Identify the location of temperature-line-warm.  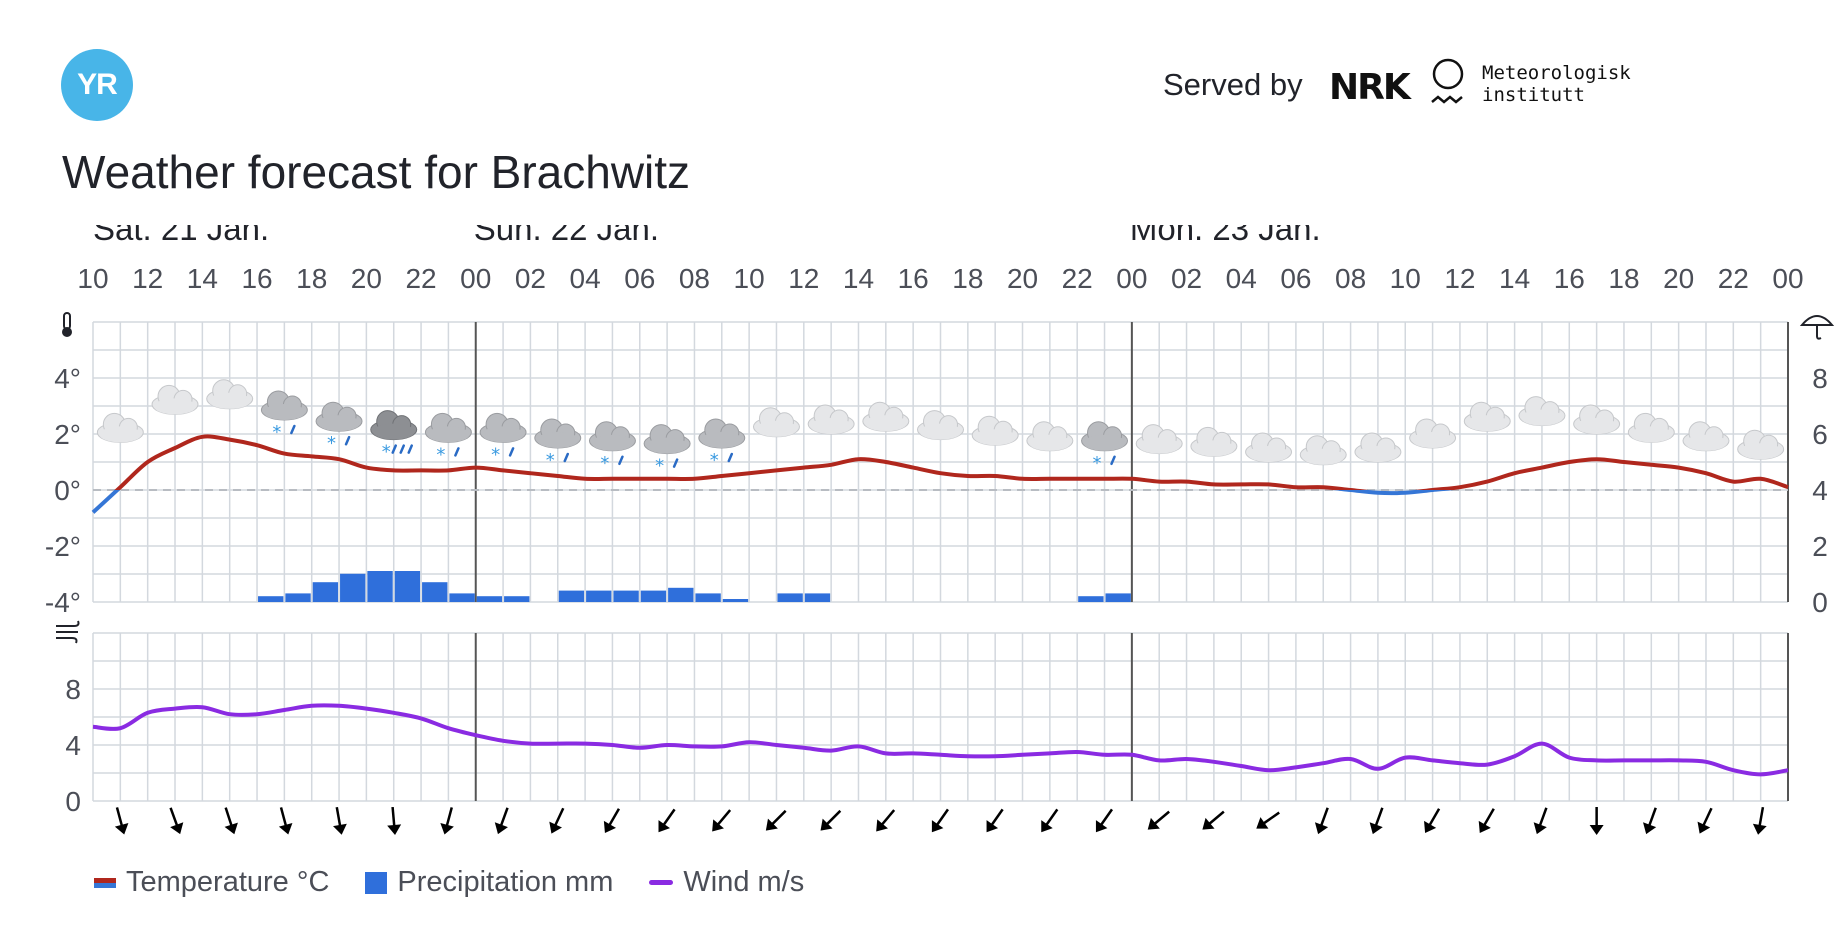
(951, 462).